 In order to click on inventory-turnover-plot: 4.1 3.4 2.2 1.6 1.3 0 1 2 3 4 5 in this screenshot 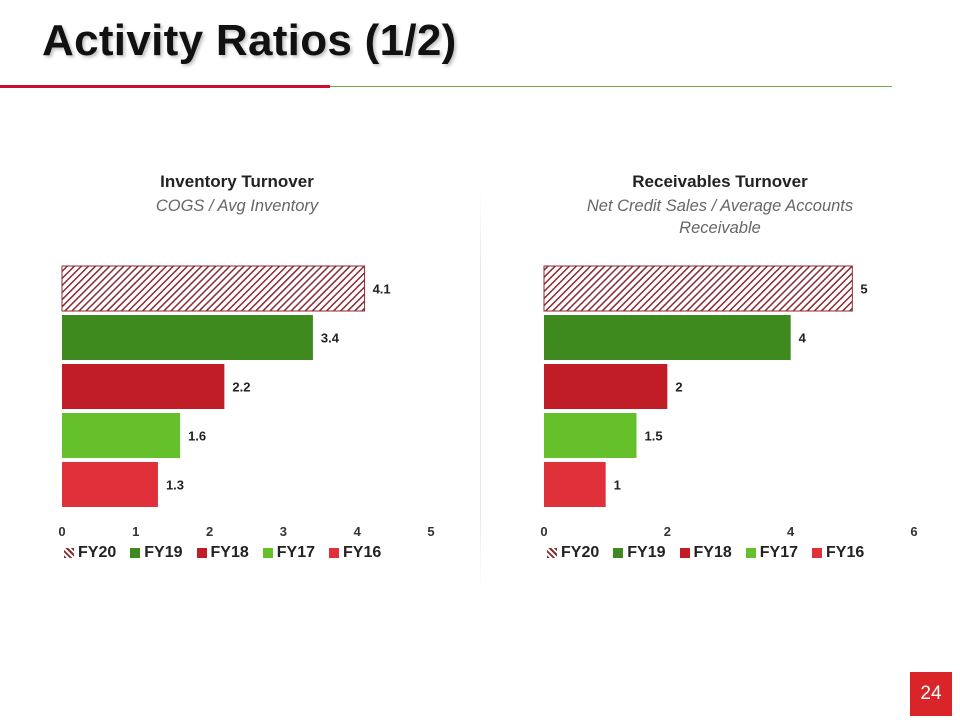, I will do `click(246, 402)`.